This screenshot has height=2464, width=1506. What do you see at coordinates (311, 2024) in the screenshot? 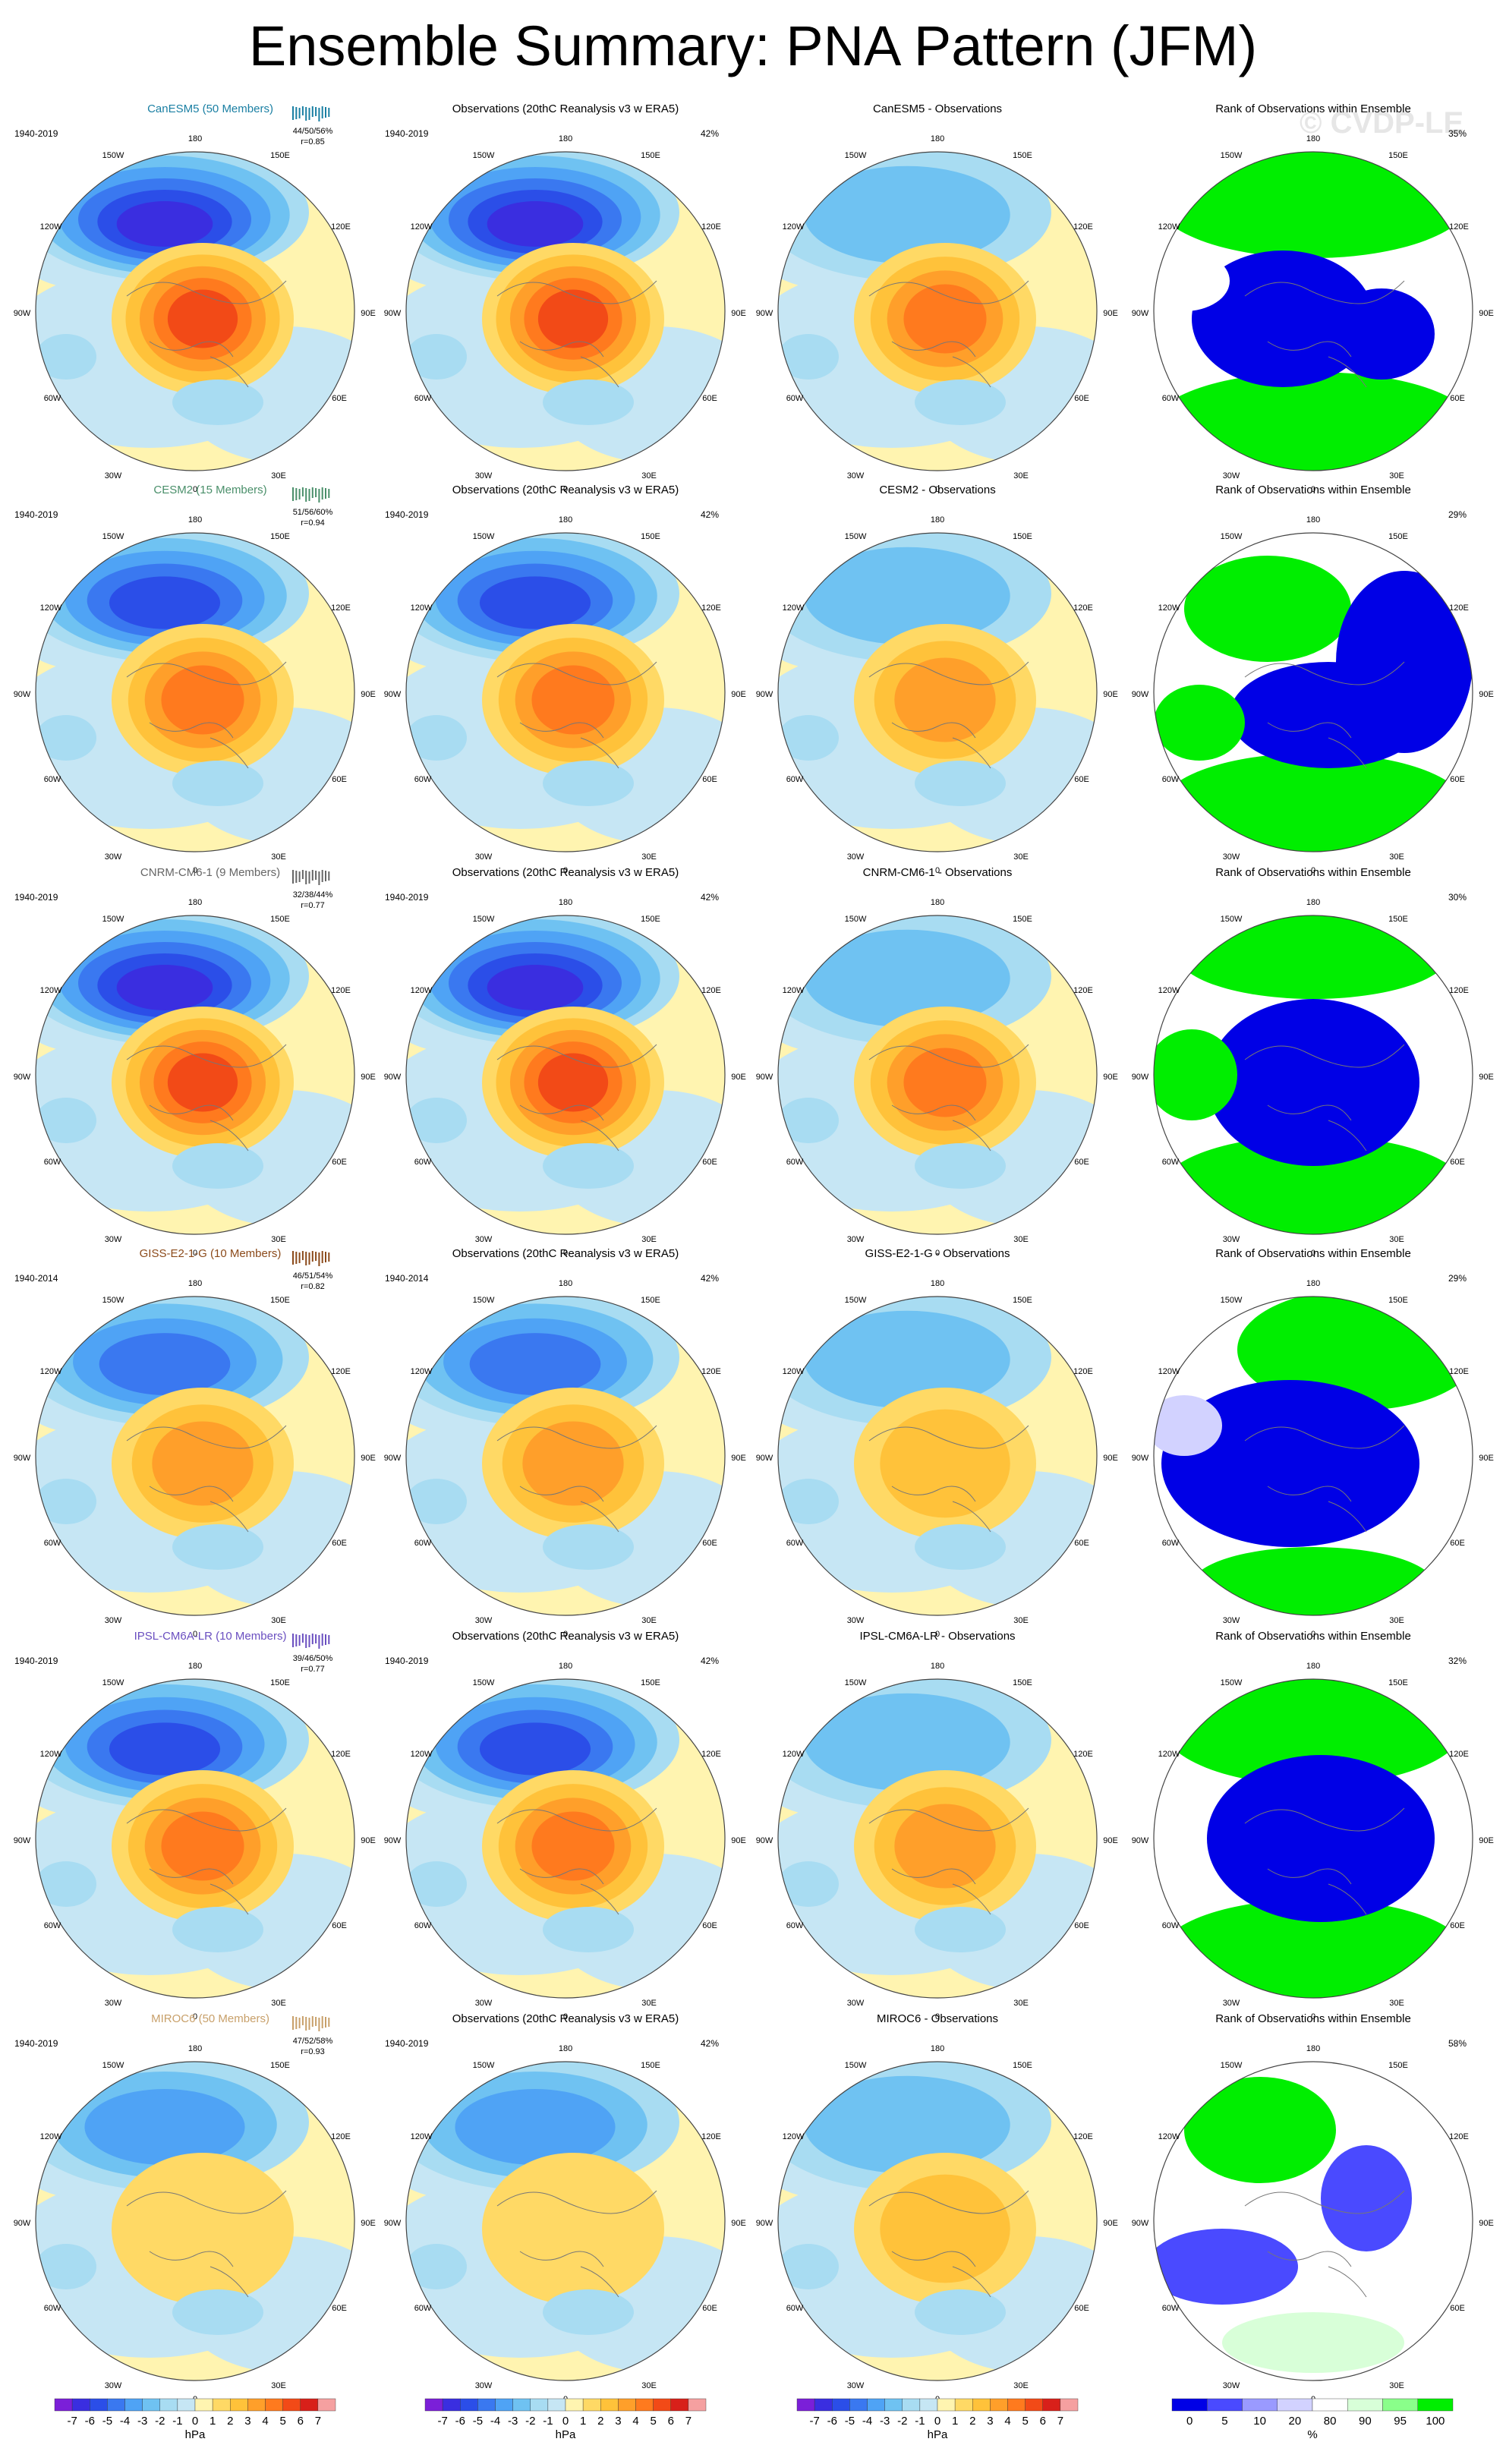
I see `member-spread-strip` at bounding box center [311, 2024].